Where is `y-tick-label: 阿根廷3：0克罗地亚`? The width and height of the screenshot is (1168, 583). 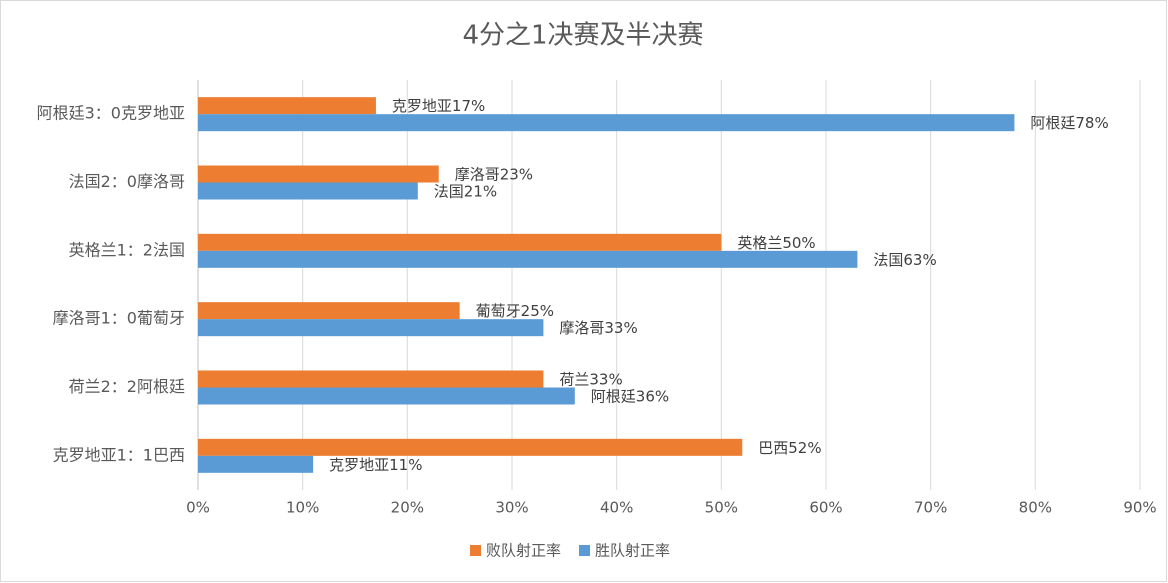
y-tick-label: 阿根廷3：0克罗地亚 is located at coordinates (111, 113).